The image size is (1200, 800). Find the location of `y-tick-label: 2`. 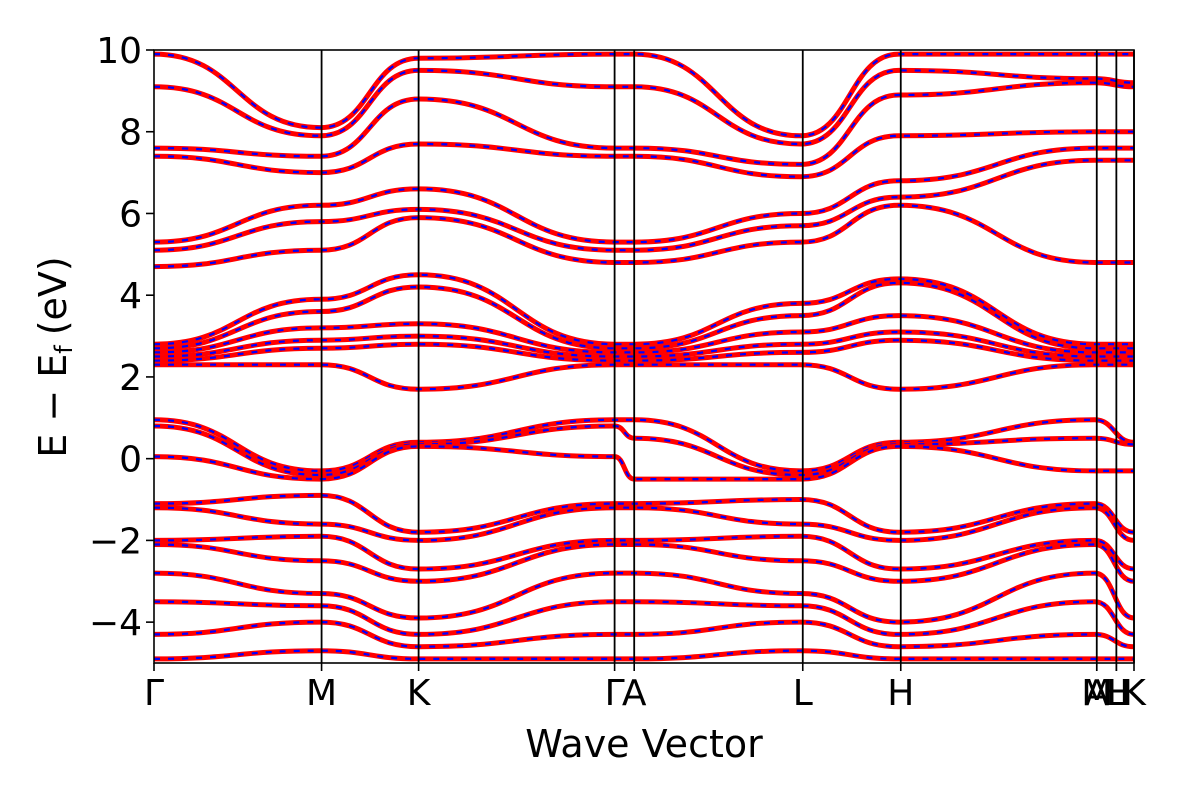

y-tick-label: 2 is located at coordinates (130, 378).